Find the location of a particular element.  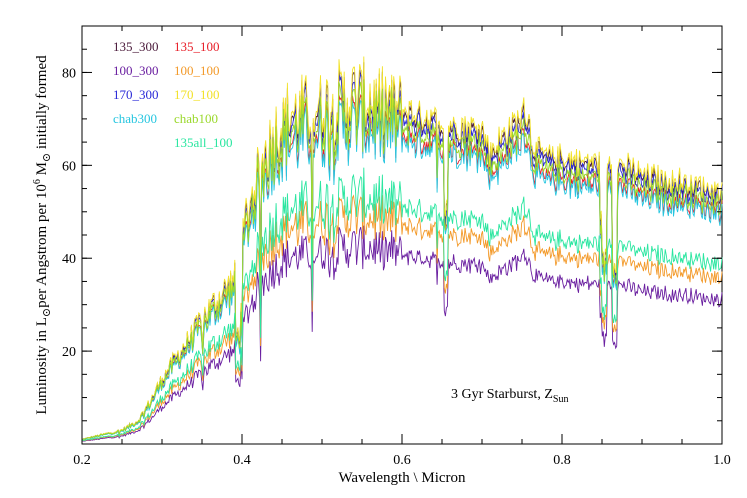

legend-entry: 100_300 is located at coordinates (136, 70).